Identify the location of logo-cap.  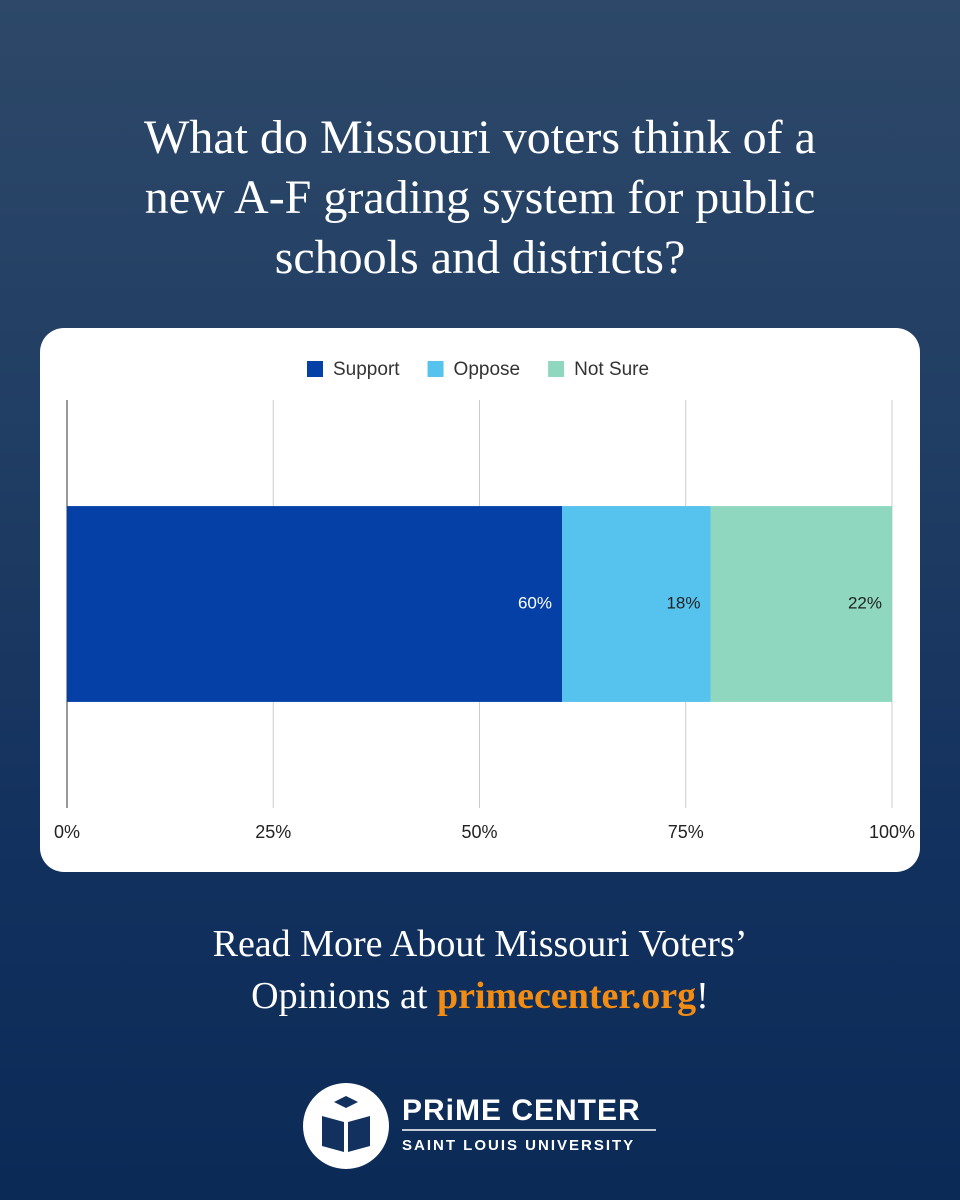
(346, 1102).